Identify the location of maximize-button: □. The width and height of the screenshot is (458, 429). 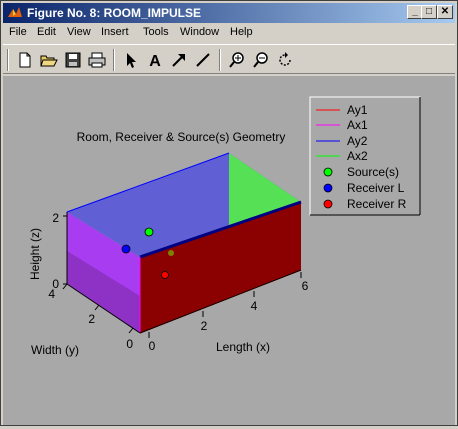
(429, 12).